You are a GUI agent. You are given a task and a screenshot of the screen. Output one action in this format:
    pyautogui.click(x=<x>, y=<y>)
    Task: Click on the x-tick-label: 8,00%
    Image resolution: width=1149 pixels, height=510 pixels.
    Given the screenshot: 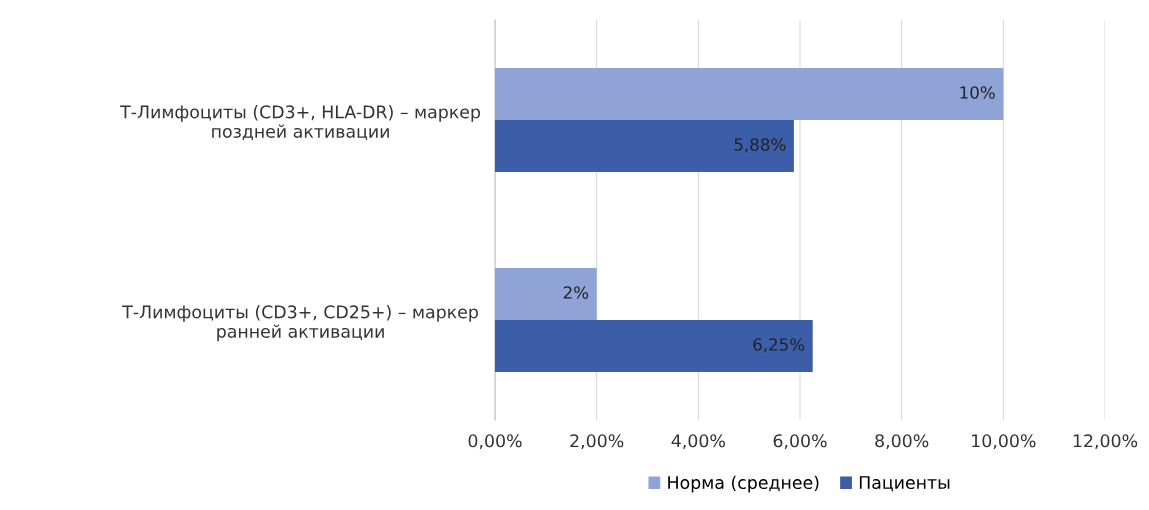 What is the action you would take?
    pyautogui.click(x=902, y=442)
    